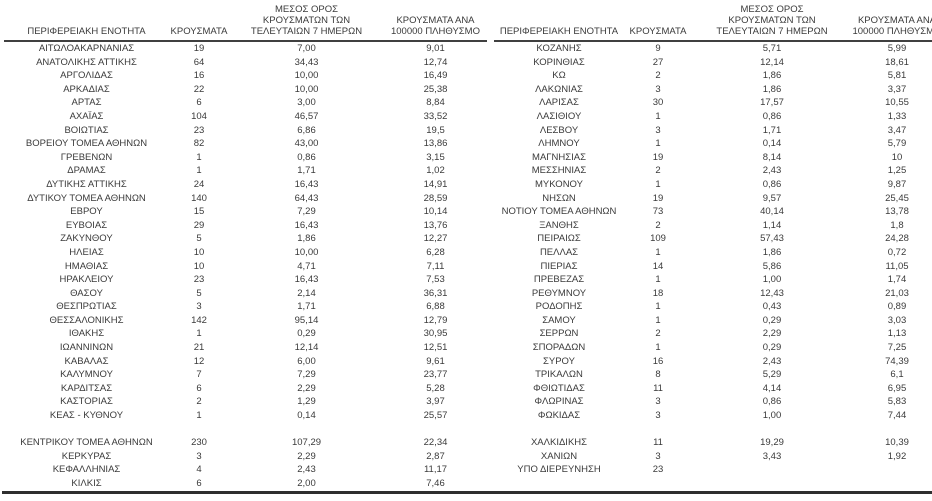 Image resolution: width=932 pixels, height=501 pixels. Describe the element at coordinates (435, 239) in the screenshot. I see `cell-per100k: 12,27` at that location.